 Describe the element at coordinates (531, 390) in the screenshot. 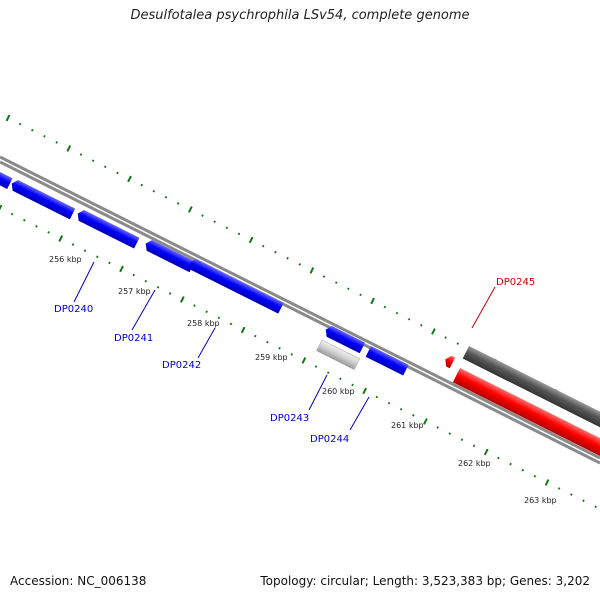

I see `dark-gene-box` at that location.